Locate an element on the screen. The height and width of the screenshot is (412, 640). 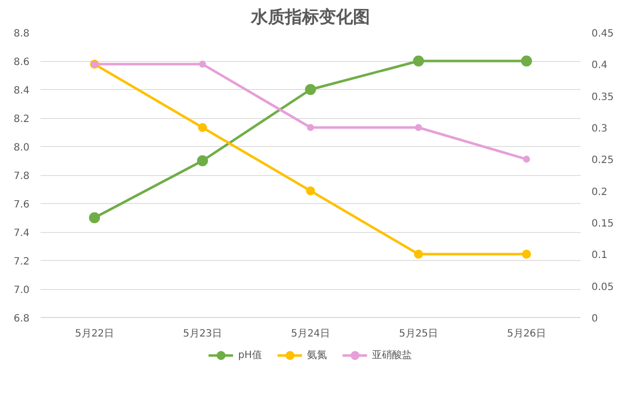
y2-tick-label: 0.4 is located at coordinates (600, 66).